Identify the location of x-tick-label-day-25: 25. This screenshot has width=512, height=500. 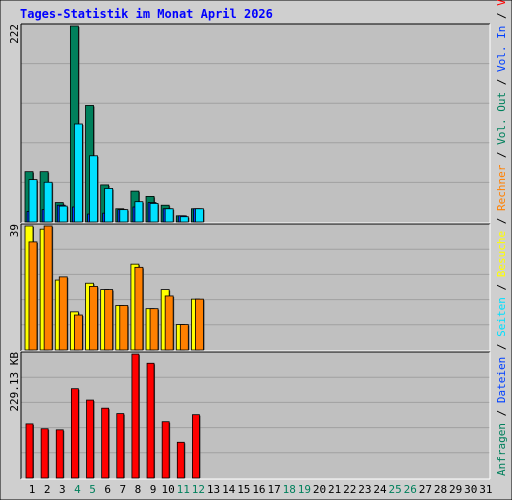
(394, 489).